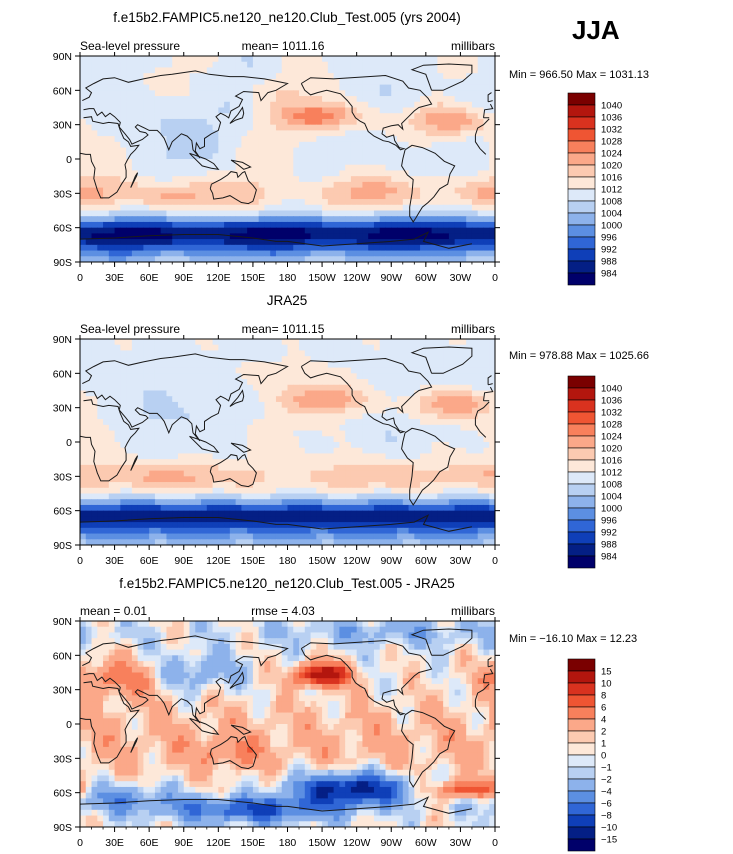 This screenshot has height=854, width=733. Describe the element at coordinates (581, 147) in the screenshot. I see `colorbar-box` at that location.